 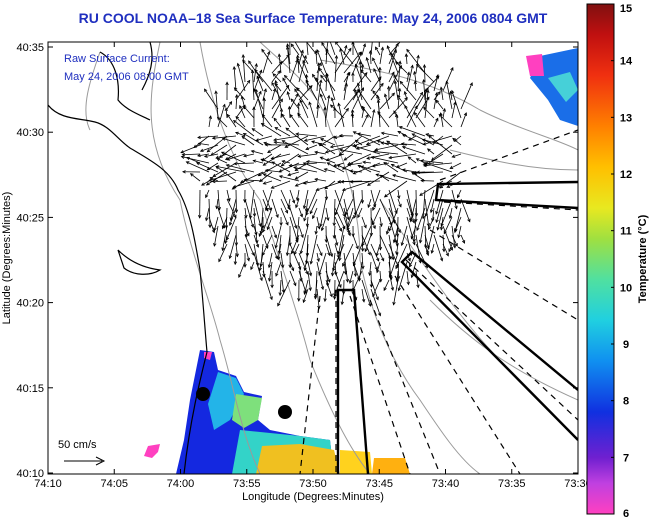 What do you see at coordinates (512, 484) in the screenshot?
I see `x-tick-label: 73:35` at bounding box center [512, 484].